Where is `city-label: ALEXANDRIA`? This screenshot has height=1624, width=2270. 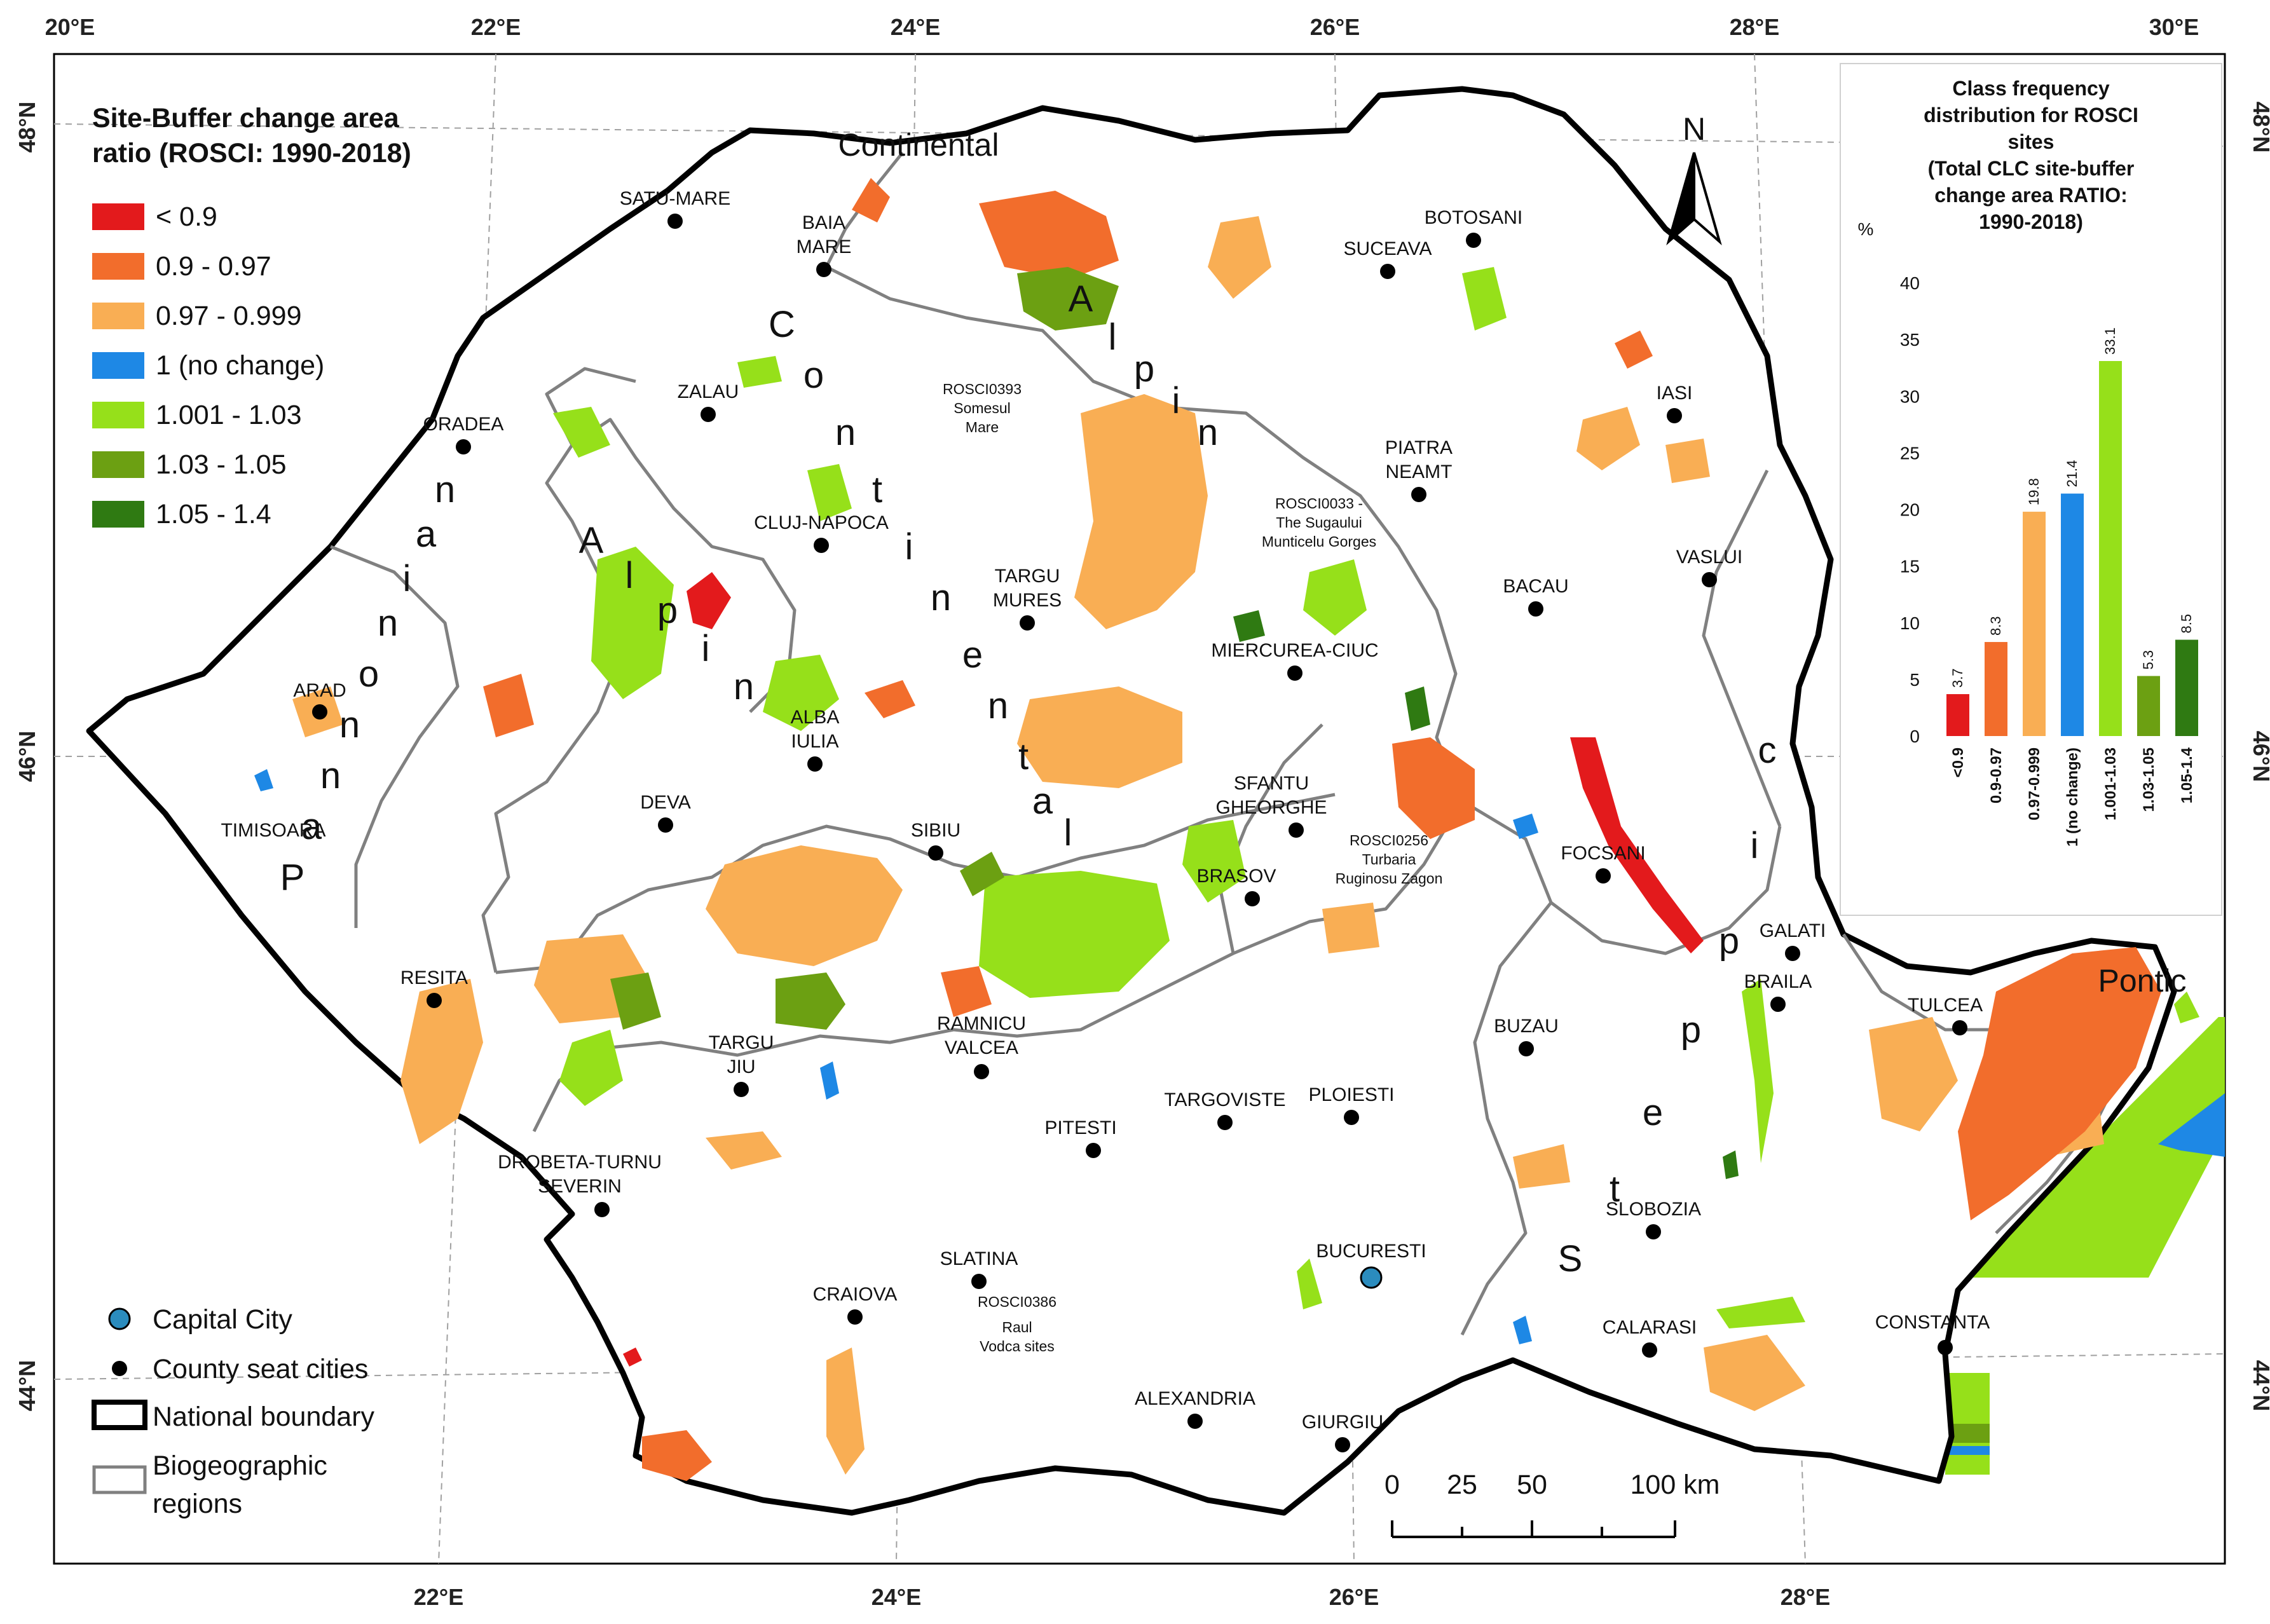 city-label: ALEXANDRIA is located at coordinates (1195, 1399).